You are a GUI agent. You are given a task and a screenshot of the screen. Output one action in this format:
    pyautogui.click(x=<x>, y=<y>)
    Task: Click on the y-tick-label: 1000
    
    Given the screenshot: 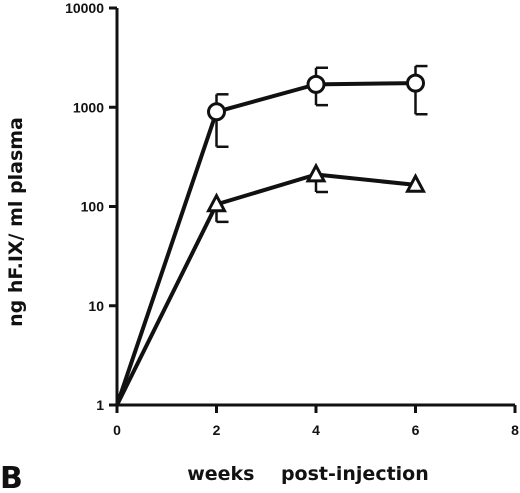 What is the action you would take?
    pyautogui.click(x=88, y=107)
    